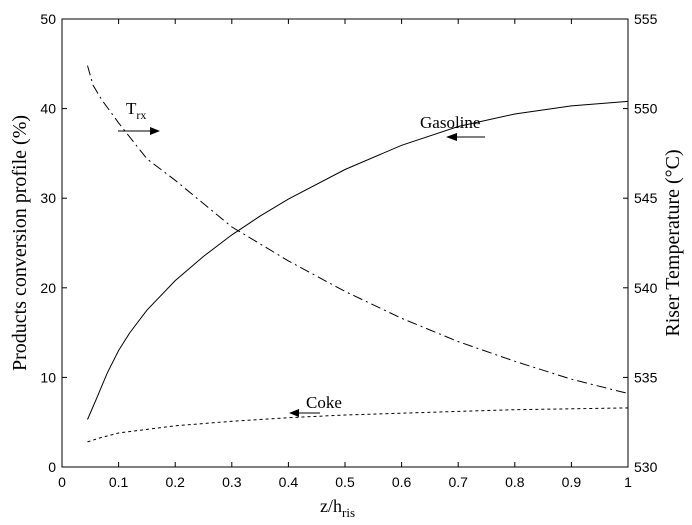  What do you see at coordinates (628, 482) in the screenshot?
I see `x-tick-label: 1` at bounding box center [628, 482].